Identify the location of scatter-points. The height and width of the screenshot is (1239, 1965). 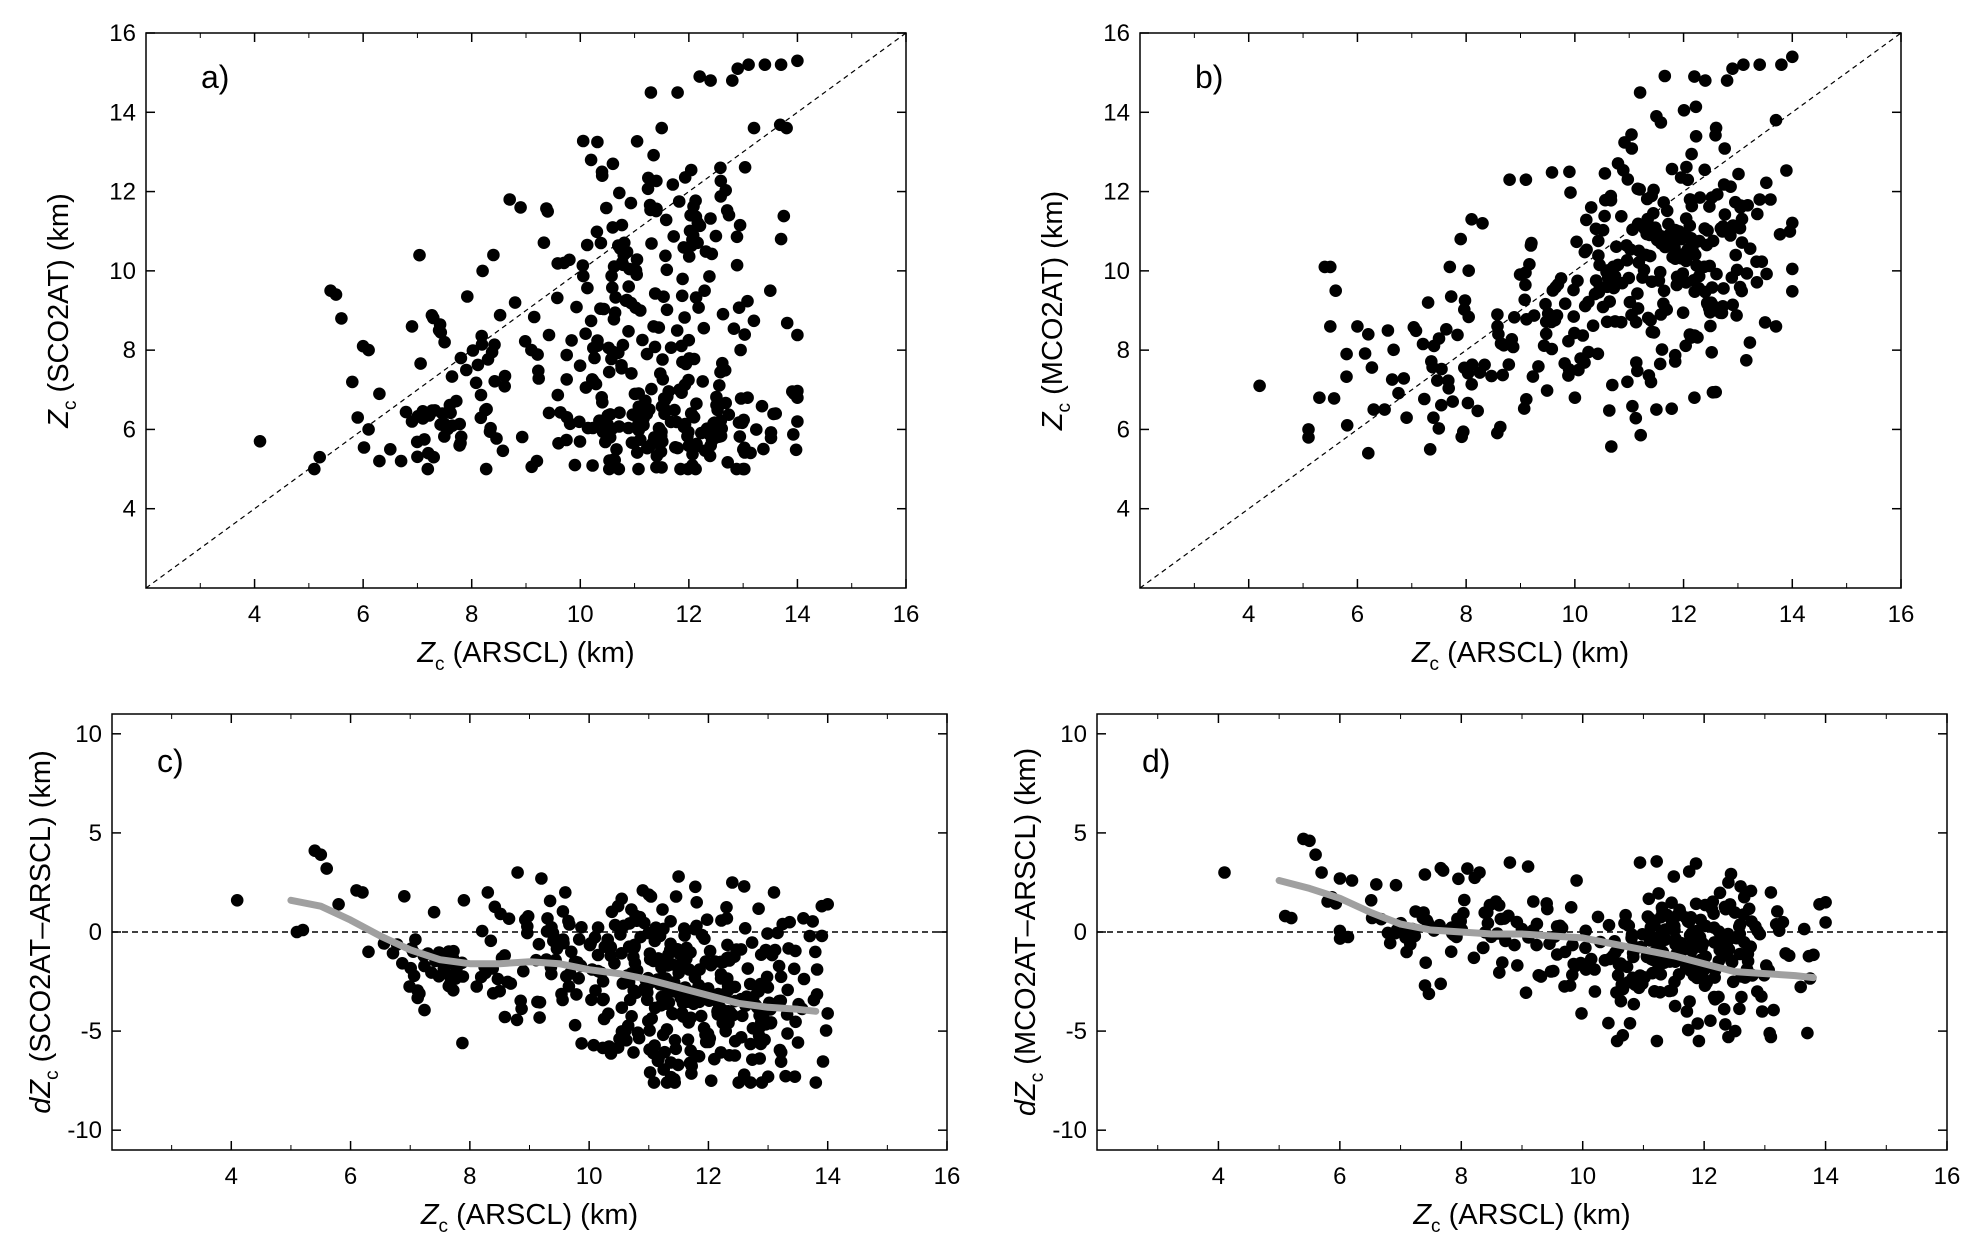
(532, 966).